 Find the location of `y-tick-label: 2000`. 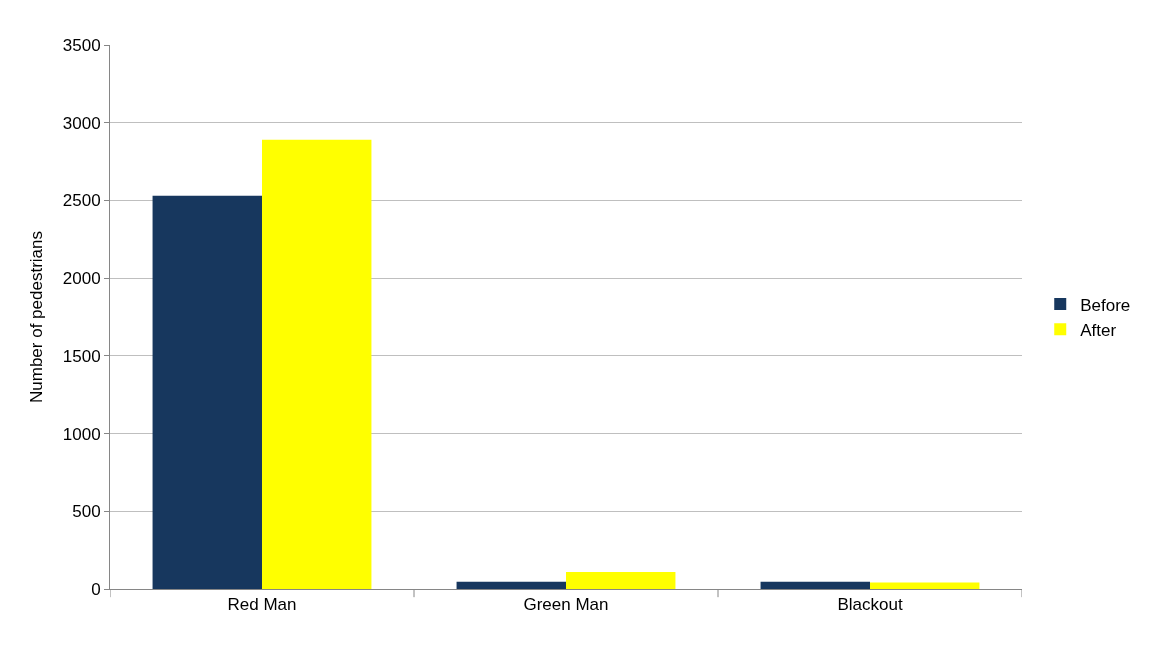

y-tick-label: 2000 is located at coordinates (81, 279).